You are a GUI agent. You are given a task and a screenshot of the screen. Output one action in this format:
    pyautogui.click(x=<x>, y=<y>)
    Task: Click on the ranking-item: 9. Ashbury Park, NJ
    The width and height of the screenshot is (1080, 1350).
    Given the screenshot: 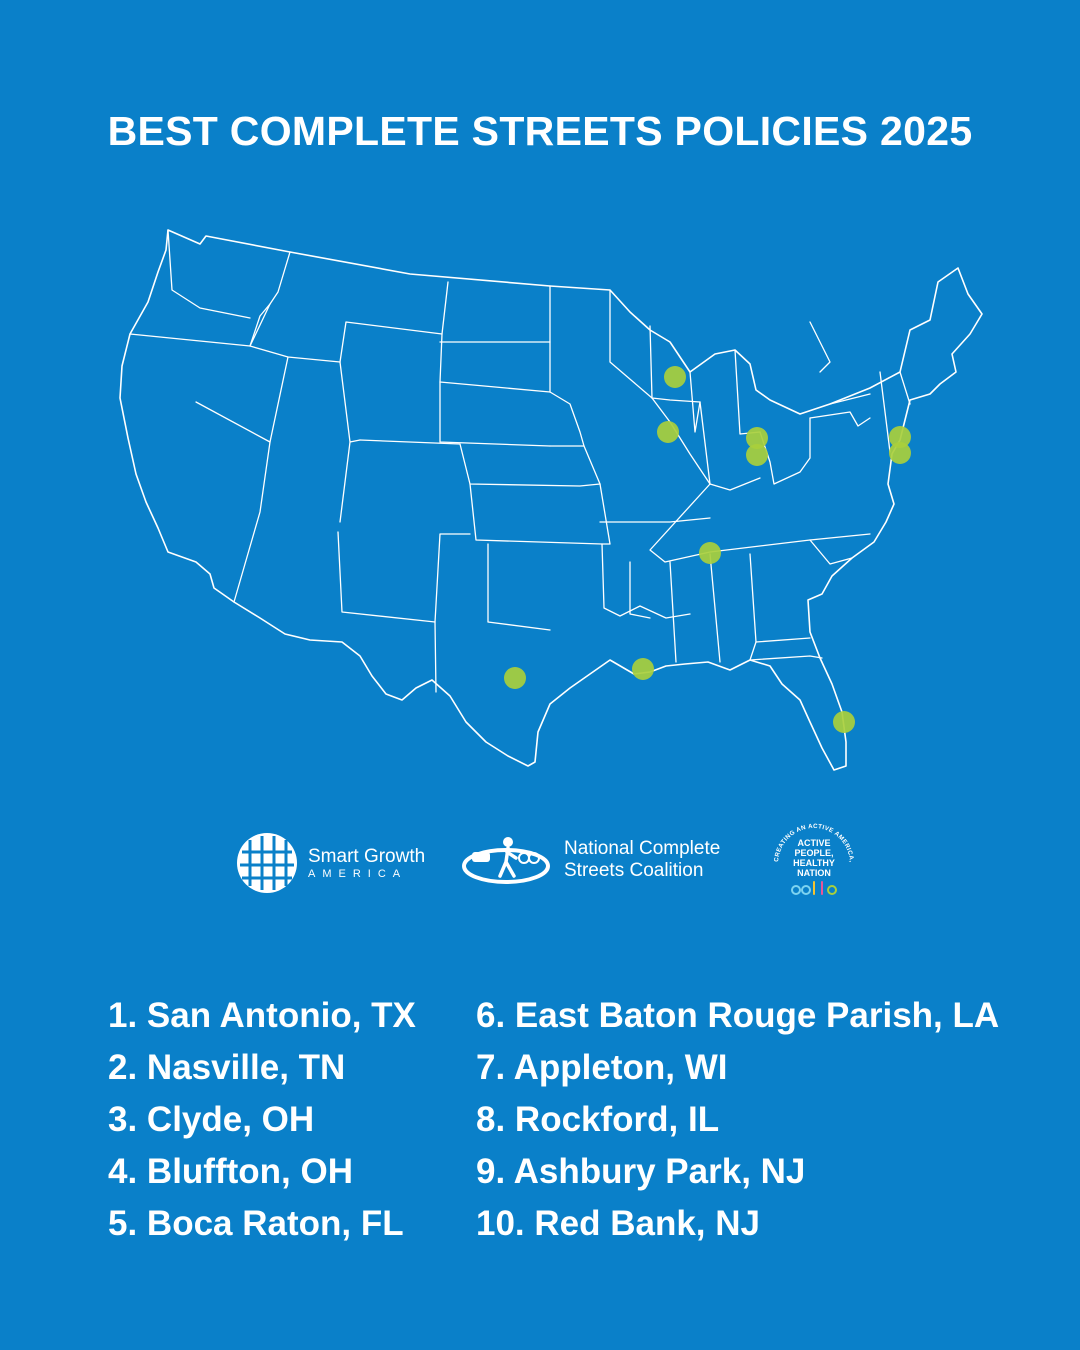 What is the action you would take?
    pyautogui.click(x=641, y=1171)
    